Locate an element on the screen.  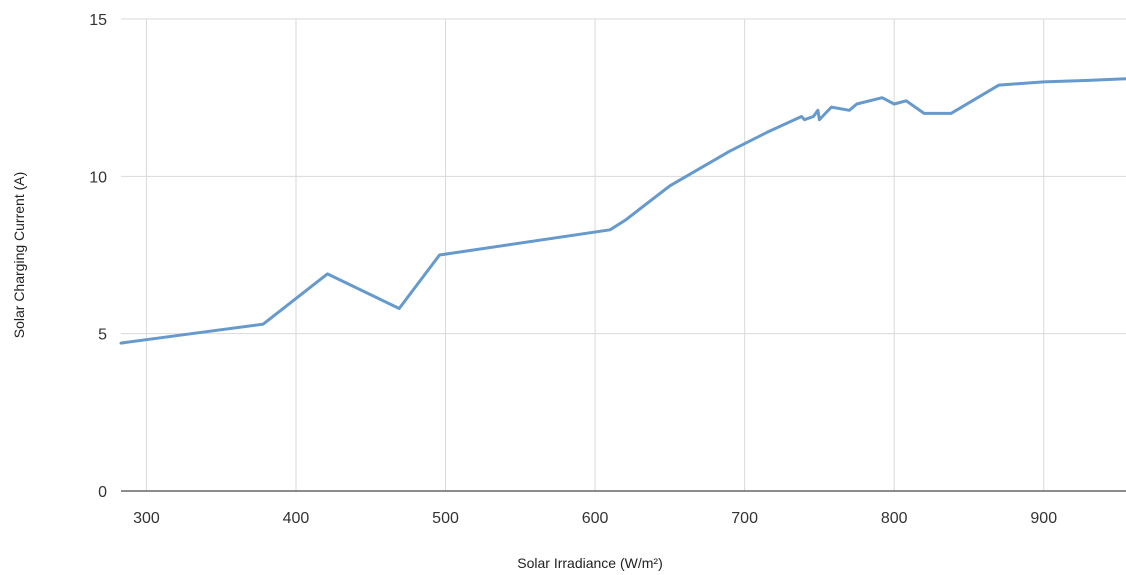
x-axis-ticks: 300 400 500 600 700 800 900 is located at coordinates (595, 518).